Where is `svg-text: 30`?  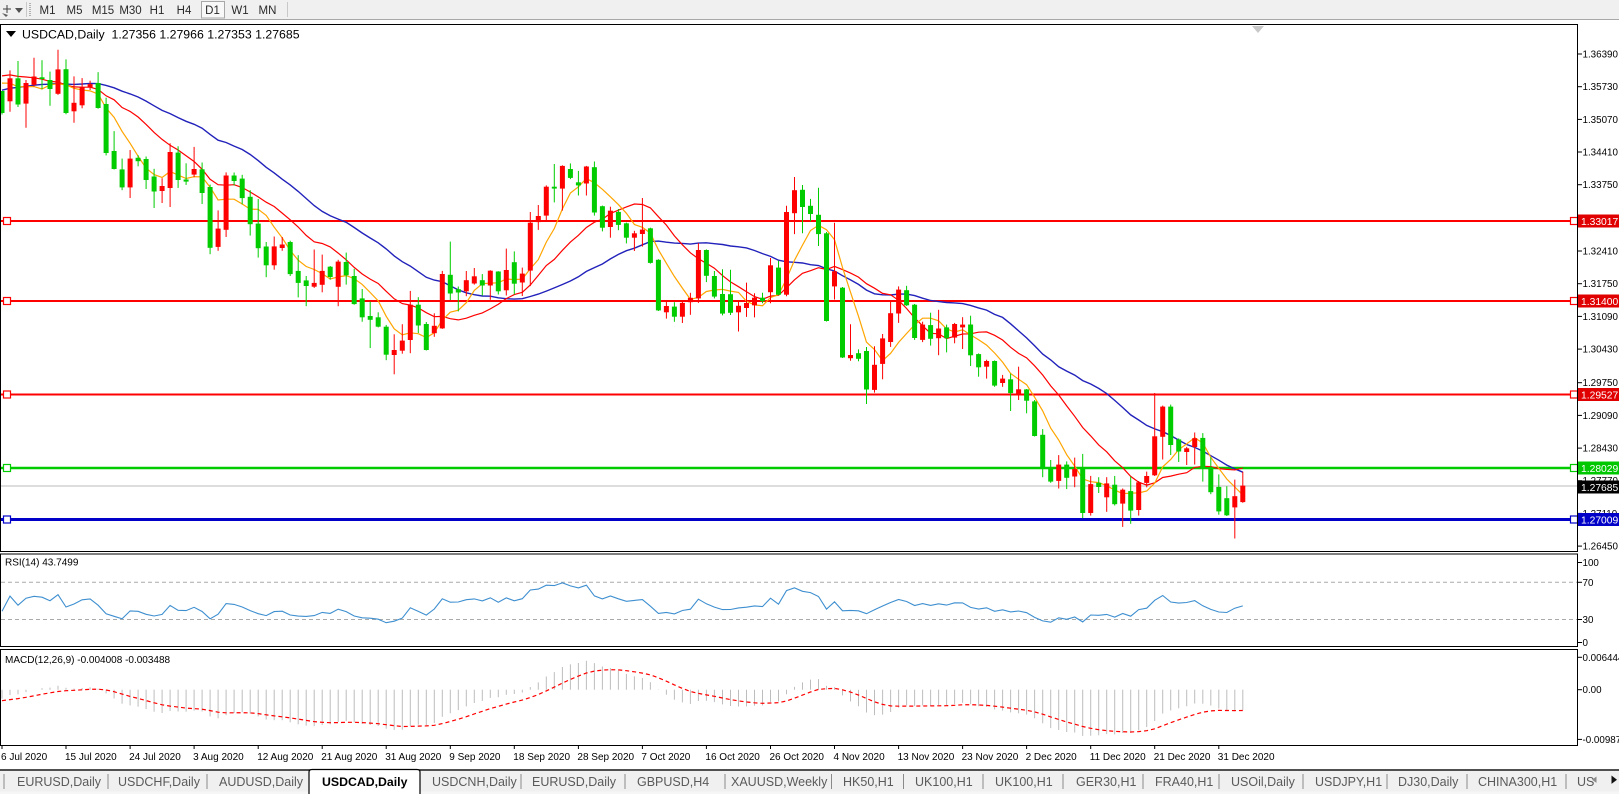 svg-text: 30 is located at coordinates (1588, 620).